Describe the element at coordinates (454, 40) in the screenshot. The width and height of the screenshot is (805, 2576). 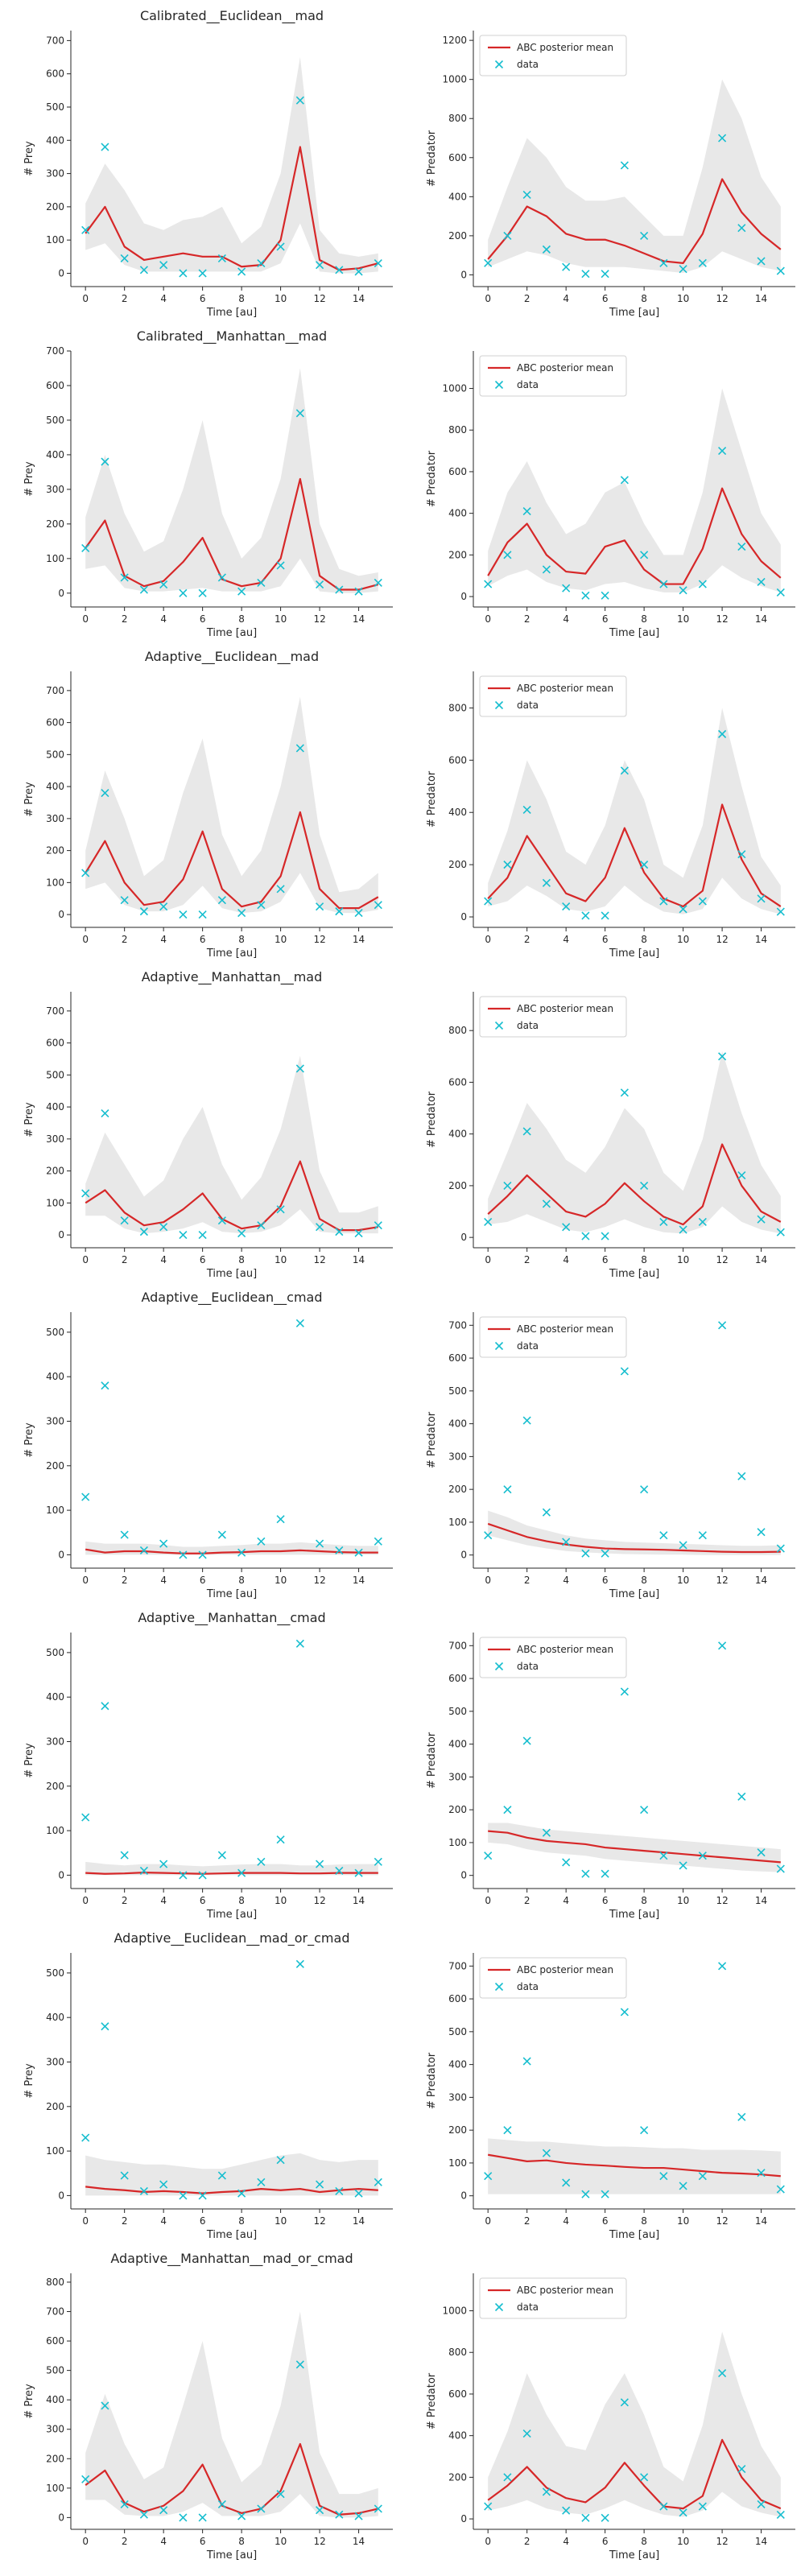
I see `y-tick-label: 1200` at that location.